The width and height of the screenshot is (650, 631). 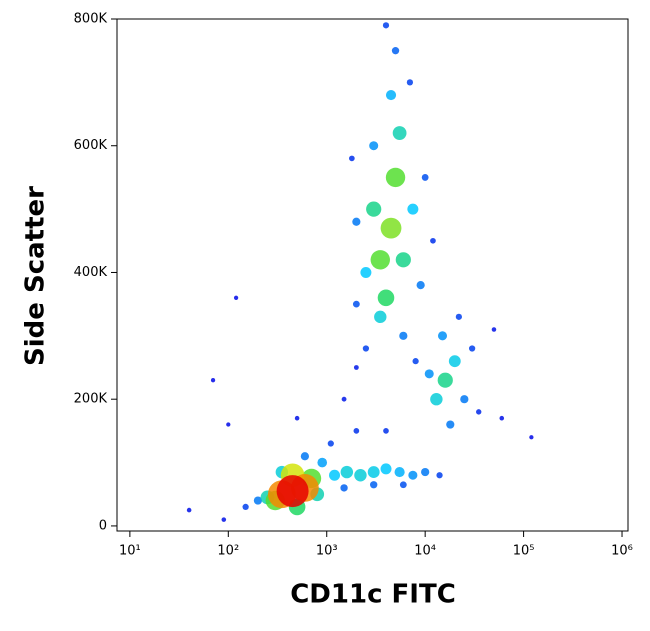 What do you see at coordinates (91, 272) in the screenshot?
I see `y-tick-label: 400K` at bounding box center [91, 272].